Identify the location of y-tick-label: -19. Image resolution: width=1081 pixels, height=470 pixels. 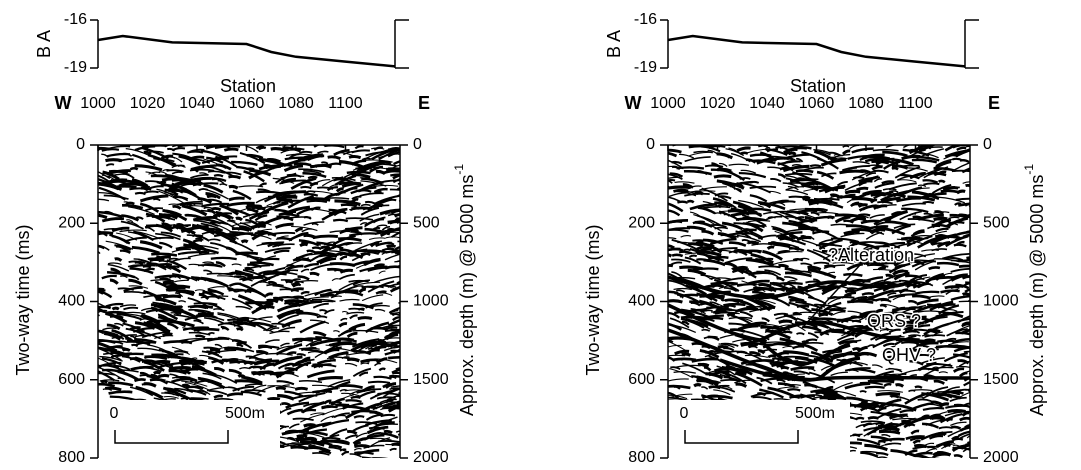
(645, 67).